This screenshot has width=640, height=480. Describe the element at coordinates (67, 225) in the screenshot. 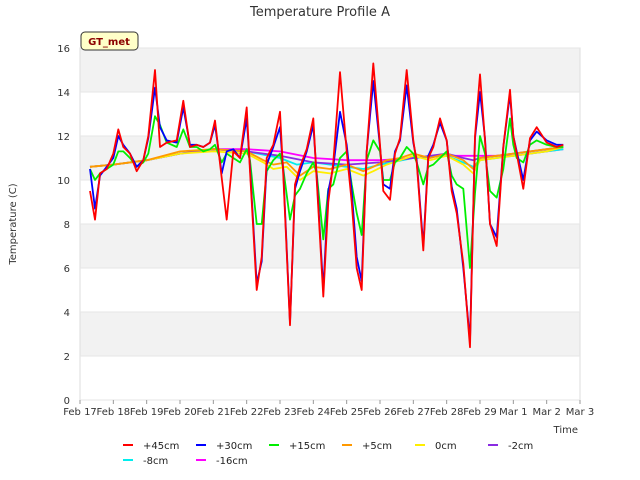

I see `y-tick-label: 8` at that location.